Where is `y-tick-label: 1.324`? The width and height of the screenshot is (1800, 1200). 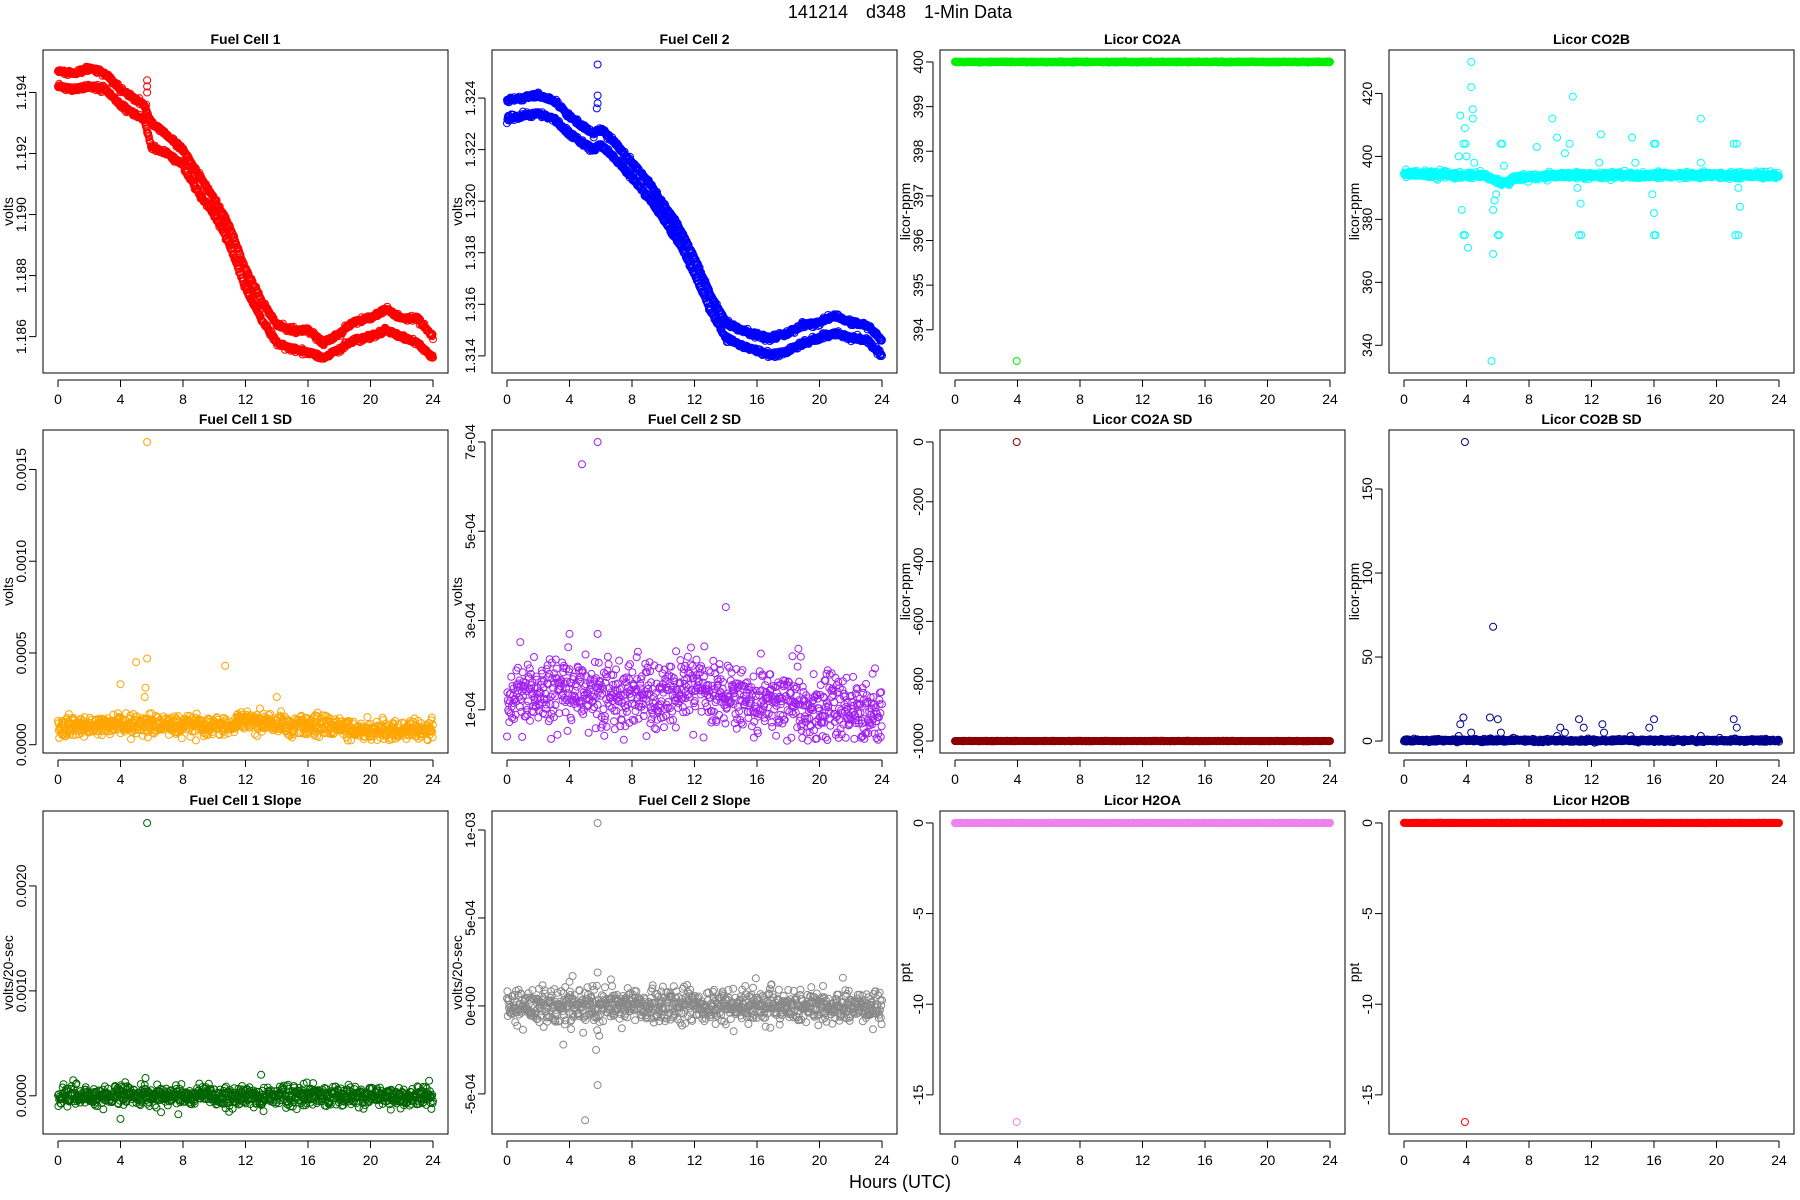 y-tick-label: 1.324 is located at coordinates (470, 97).